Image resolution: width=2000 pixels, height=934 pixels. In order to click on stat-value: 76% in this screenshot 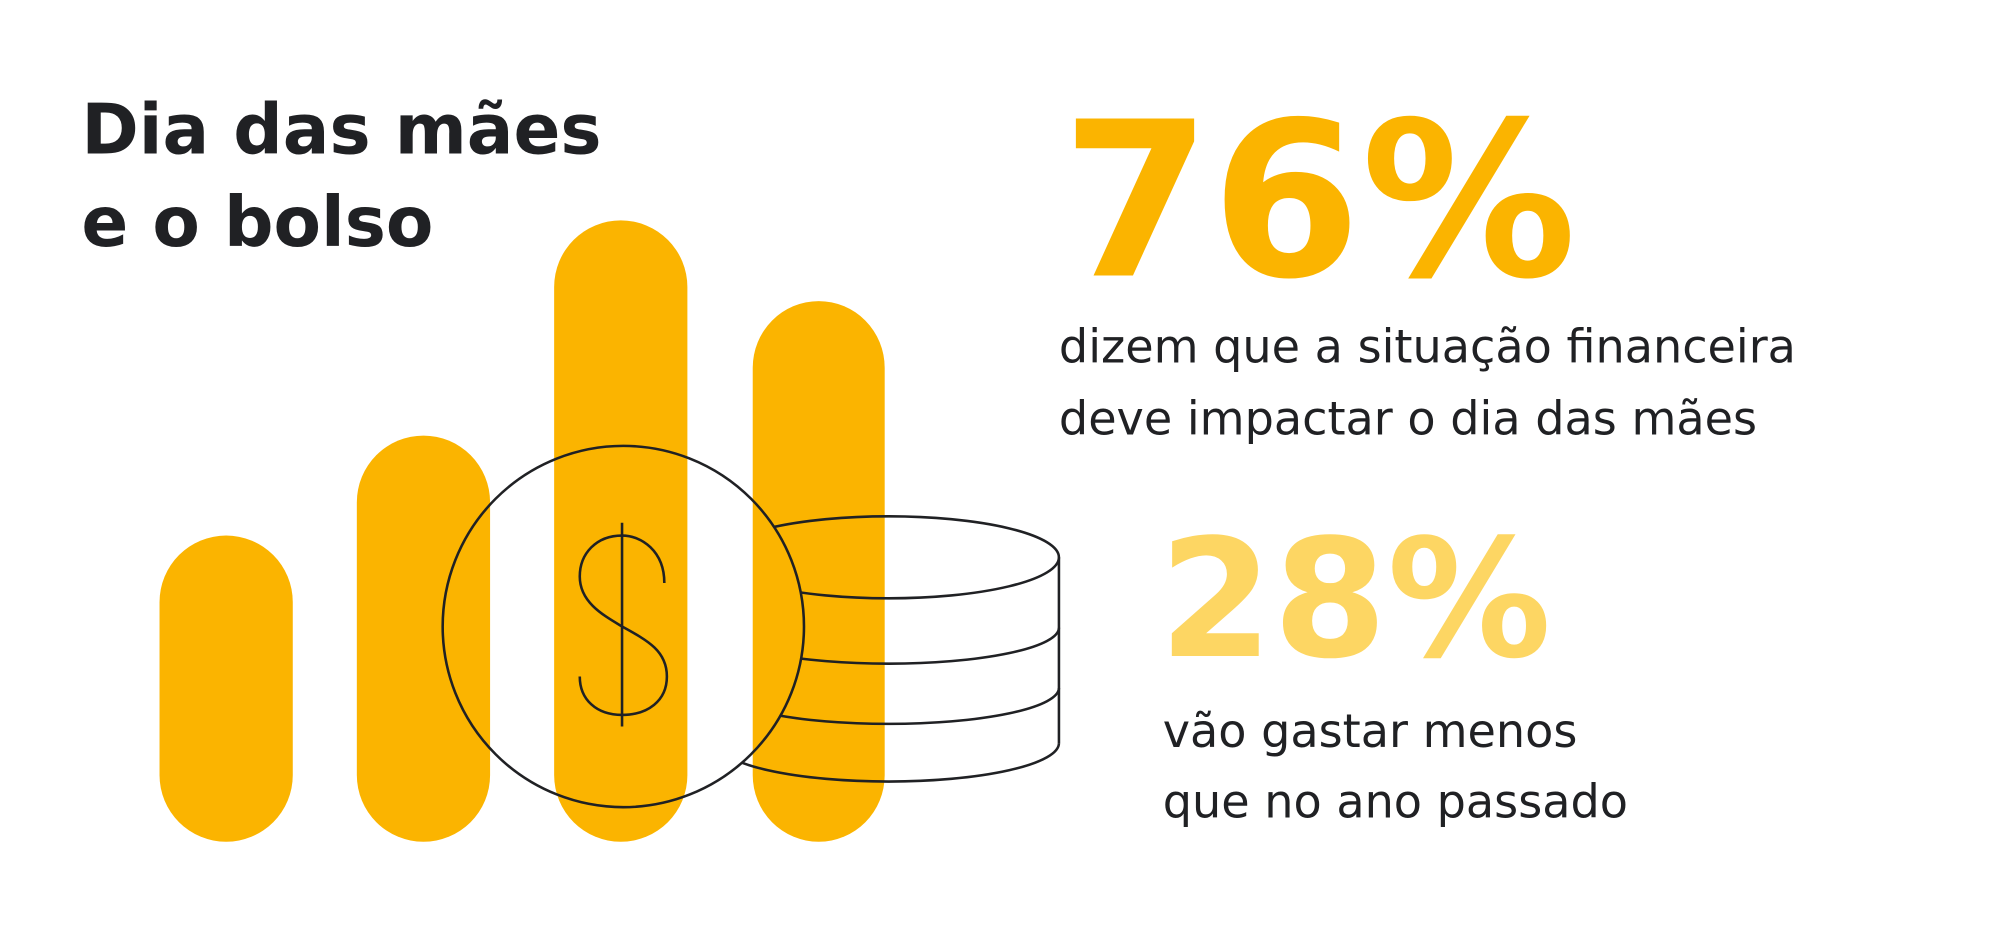, I will do `click(1318, 200)`.